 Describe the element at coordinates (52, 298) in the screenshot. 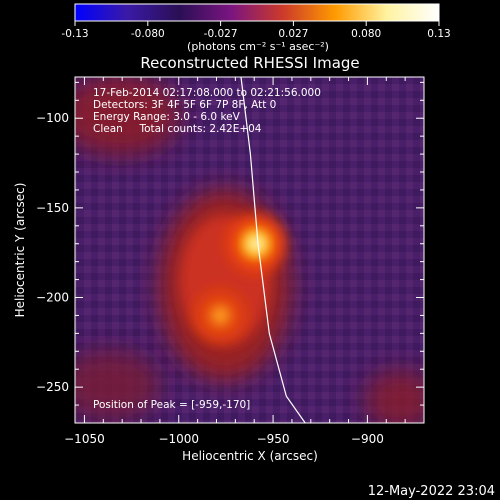

I see `y-tick-label: −200` at that location.